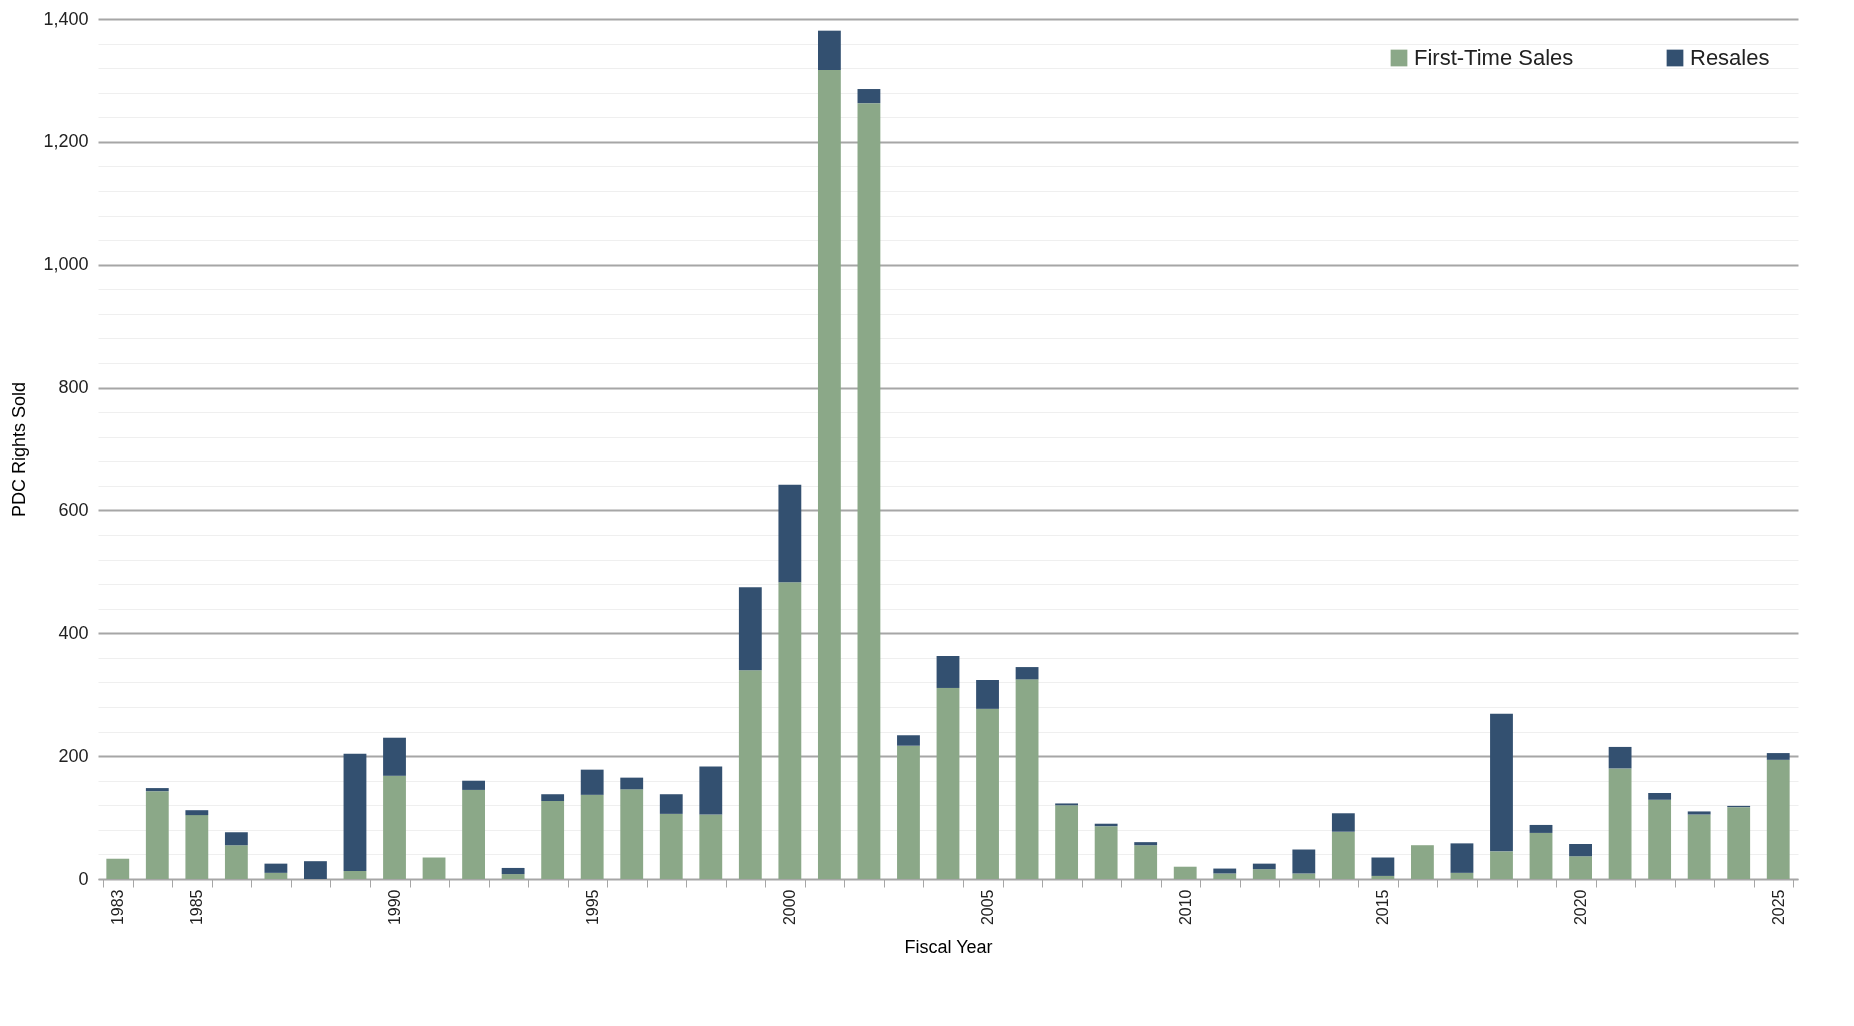 Image resolution: width=1854 pixels, height=1026 pixels. I want to click on x-tick-label: 1995, so click(592, 907).